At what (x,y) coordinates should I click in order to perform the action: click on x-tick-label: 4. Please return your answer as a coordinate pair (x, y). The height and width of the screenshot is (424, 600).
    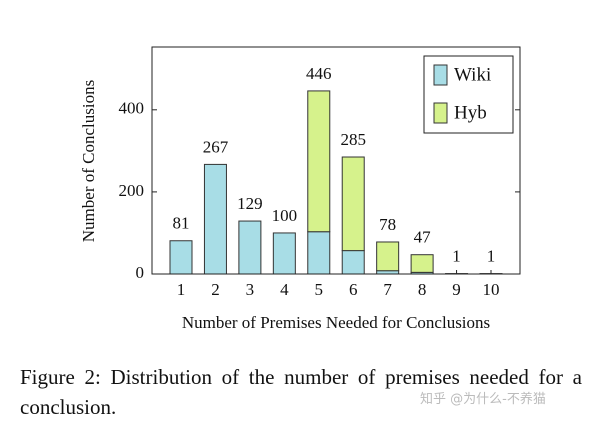
    Looking at the image, I should click on (284, 289).